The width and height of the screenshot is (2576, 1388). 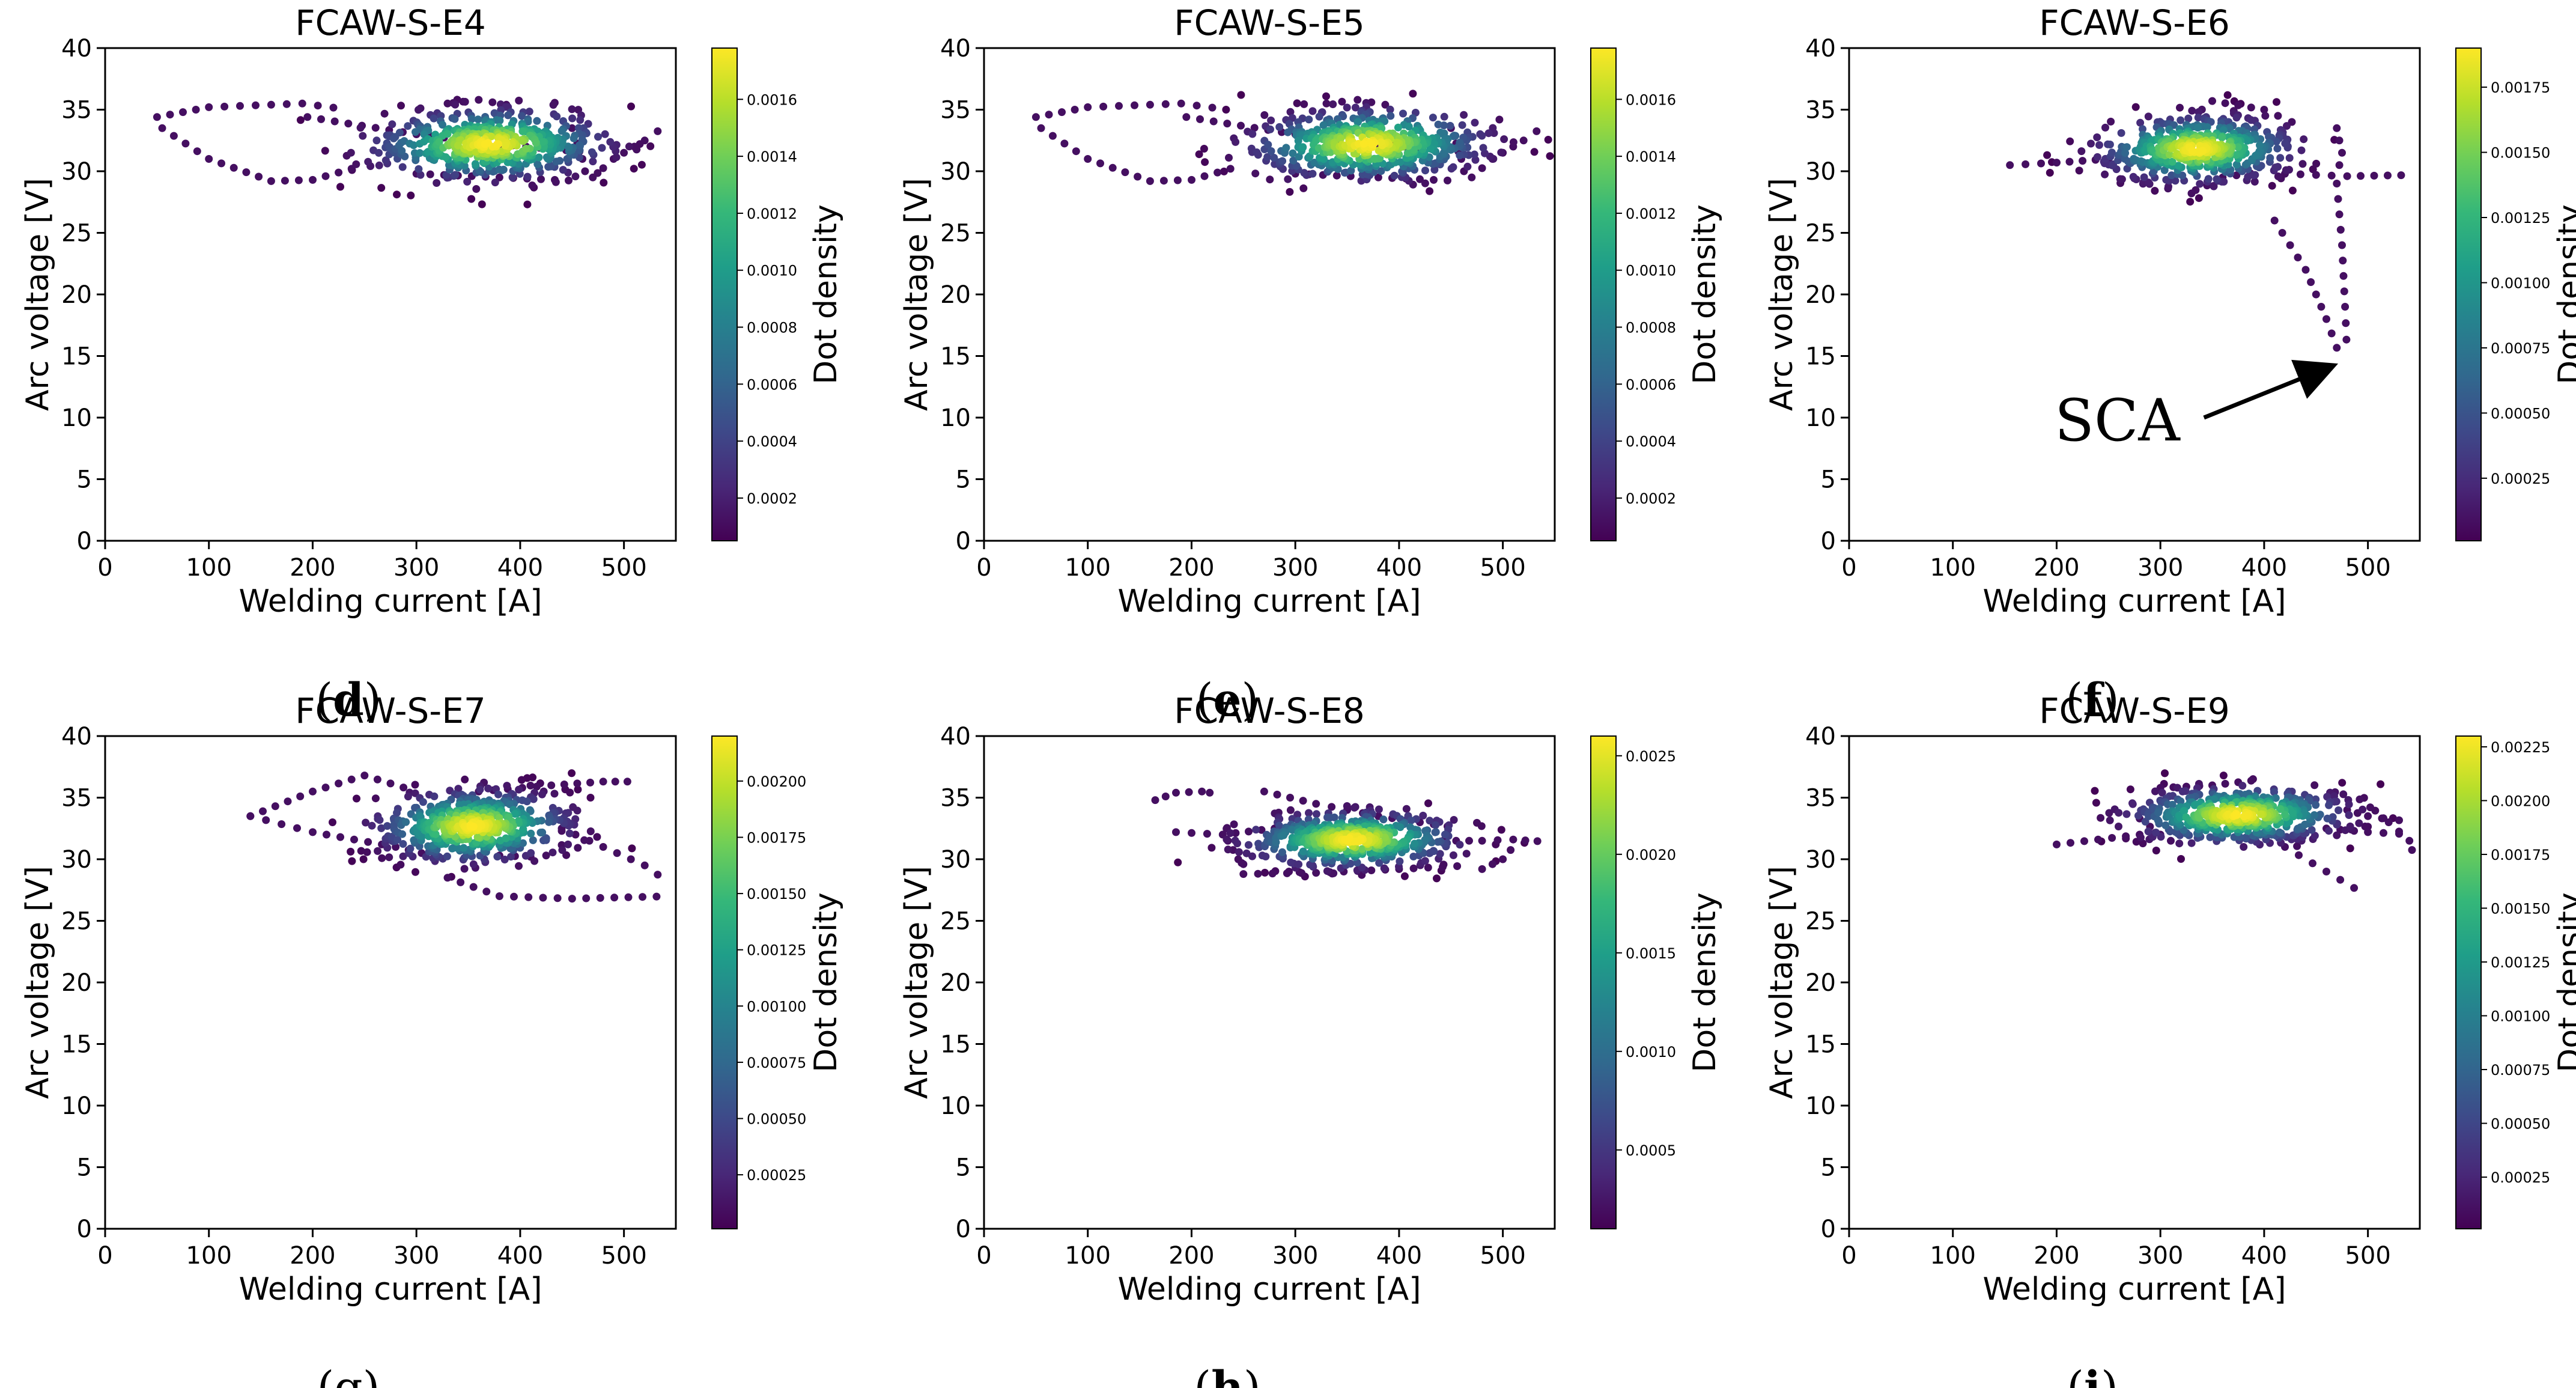 What do you see at coordinates (1346, 835) in the screenshot?
I see `scatter-points` at bounding box center [1346, 835].